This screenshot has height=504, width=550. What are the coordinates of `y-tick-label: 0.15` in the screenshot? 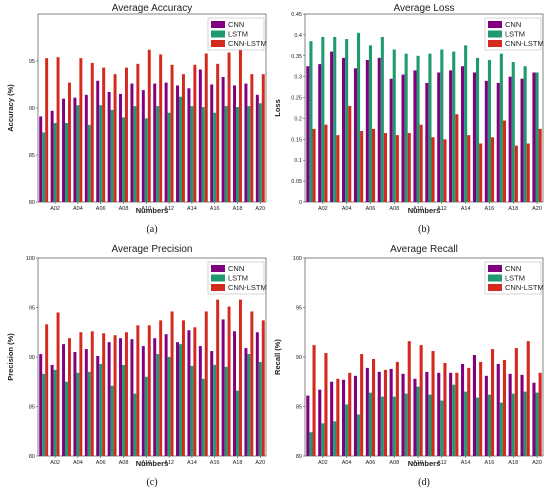 It's located at (296, 140).